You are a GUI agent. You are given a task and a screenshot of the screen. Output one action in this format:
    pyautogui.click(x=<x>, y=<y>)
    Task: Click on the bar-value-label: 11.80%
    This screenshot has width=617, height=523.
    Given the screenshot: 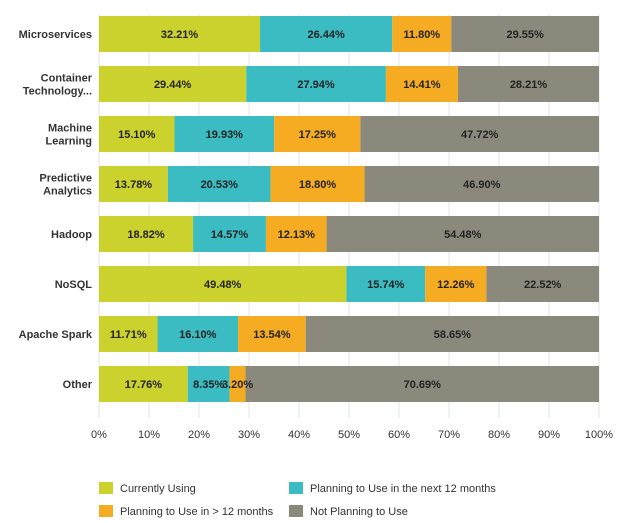 What is the action you would take?
    pyautogui.click(x=421, y=35)
    